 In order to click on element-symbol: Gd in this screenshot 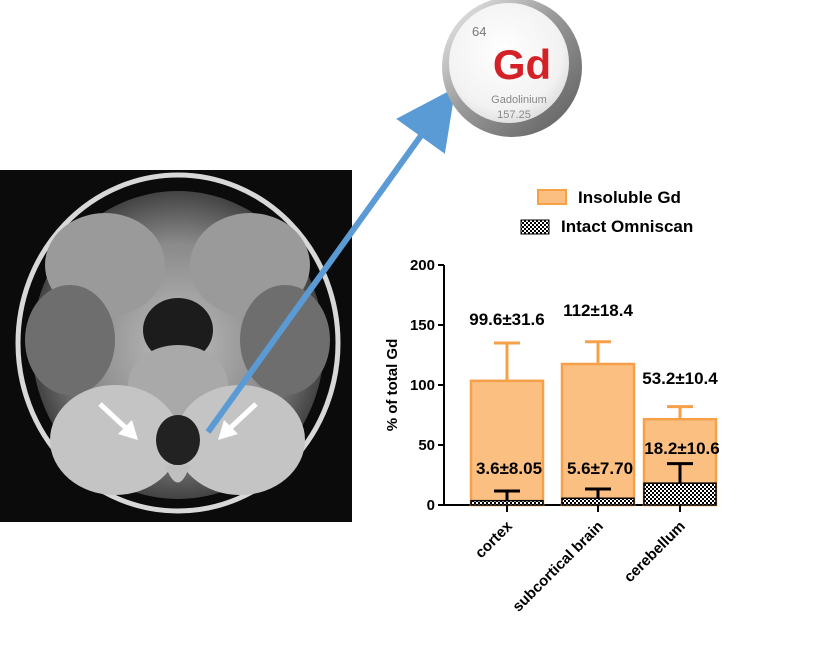, I will do `click(522, 64)`.